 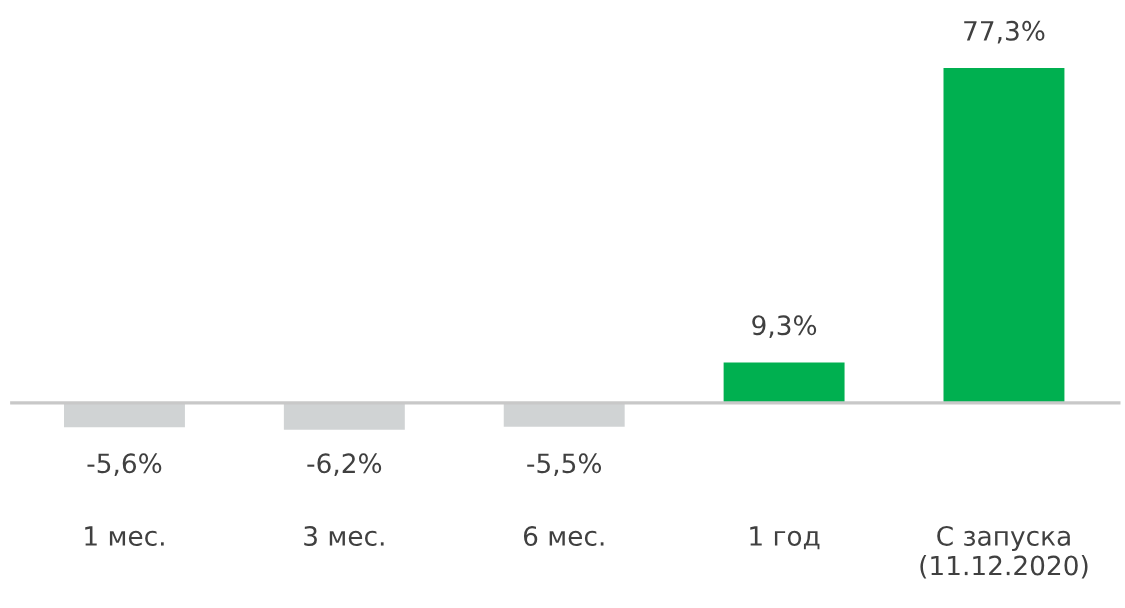 What do you see at coordinates (1004, 552) in the screenshot?
I see `x-tick-label: С запуска (11.12.2020)` at bounding box center [1004, 552].